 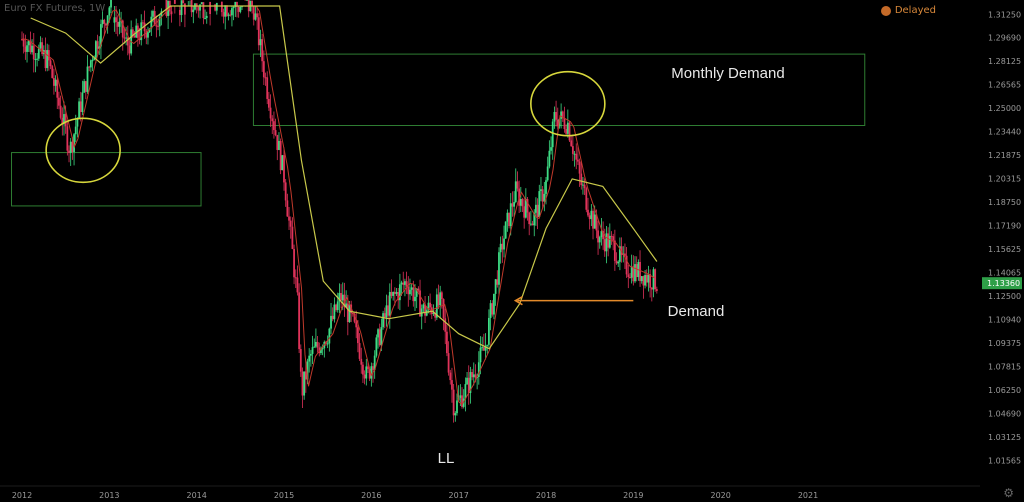 What do you see at coordinates (1004, 61) in the screenshot?
I see `price-tick-label: 1.28125` at bounding box center [1004, 61].